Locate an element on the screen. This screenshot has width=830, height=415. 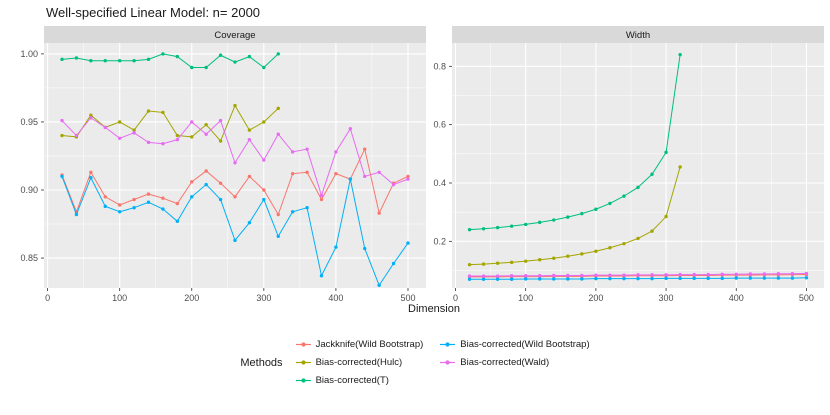
legend-label: Jackknife(Wild Bootstrap) is located at coordinates (369, 344).